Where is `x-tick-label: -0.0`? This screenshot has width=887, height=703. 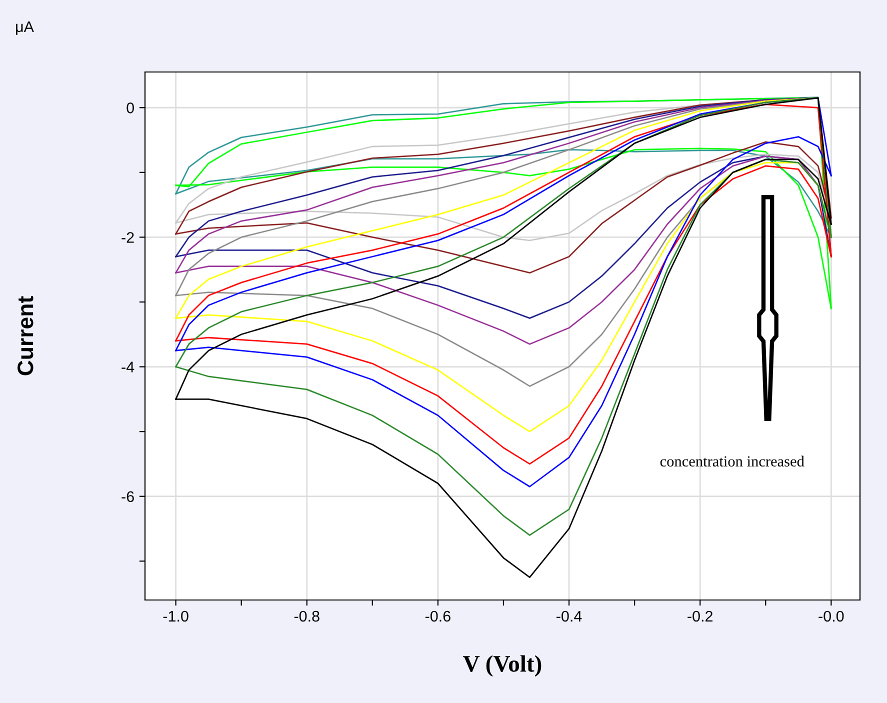
x-tick-label: -0.0 is located at coordinates (831, 616).